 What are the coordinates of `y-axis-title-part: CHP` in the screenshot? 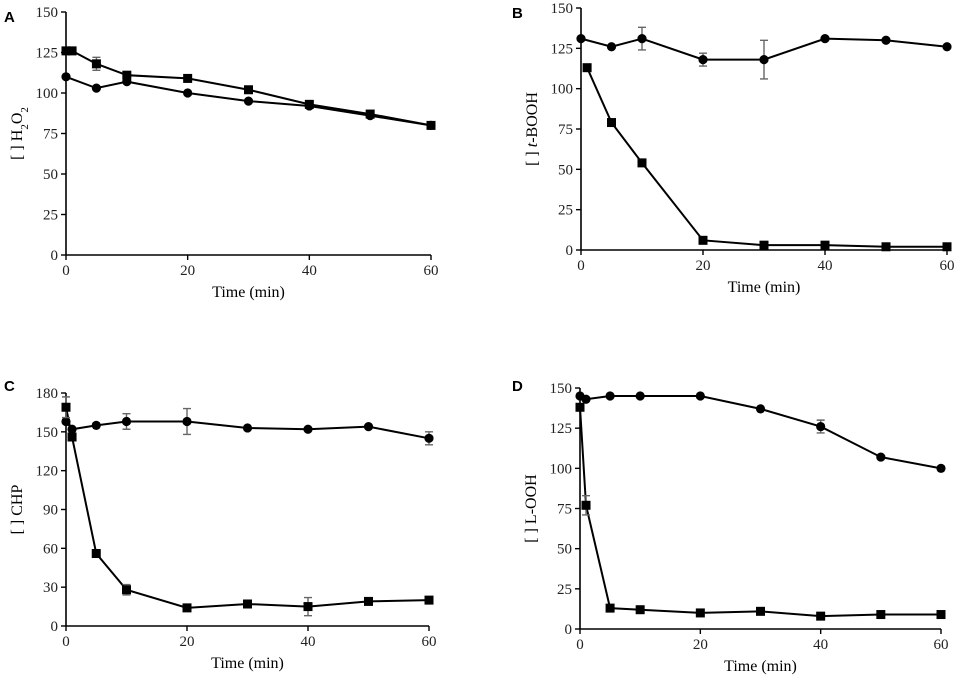 It's located at (17, 500).